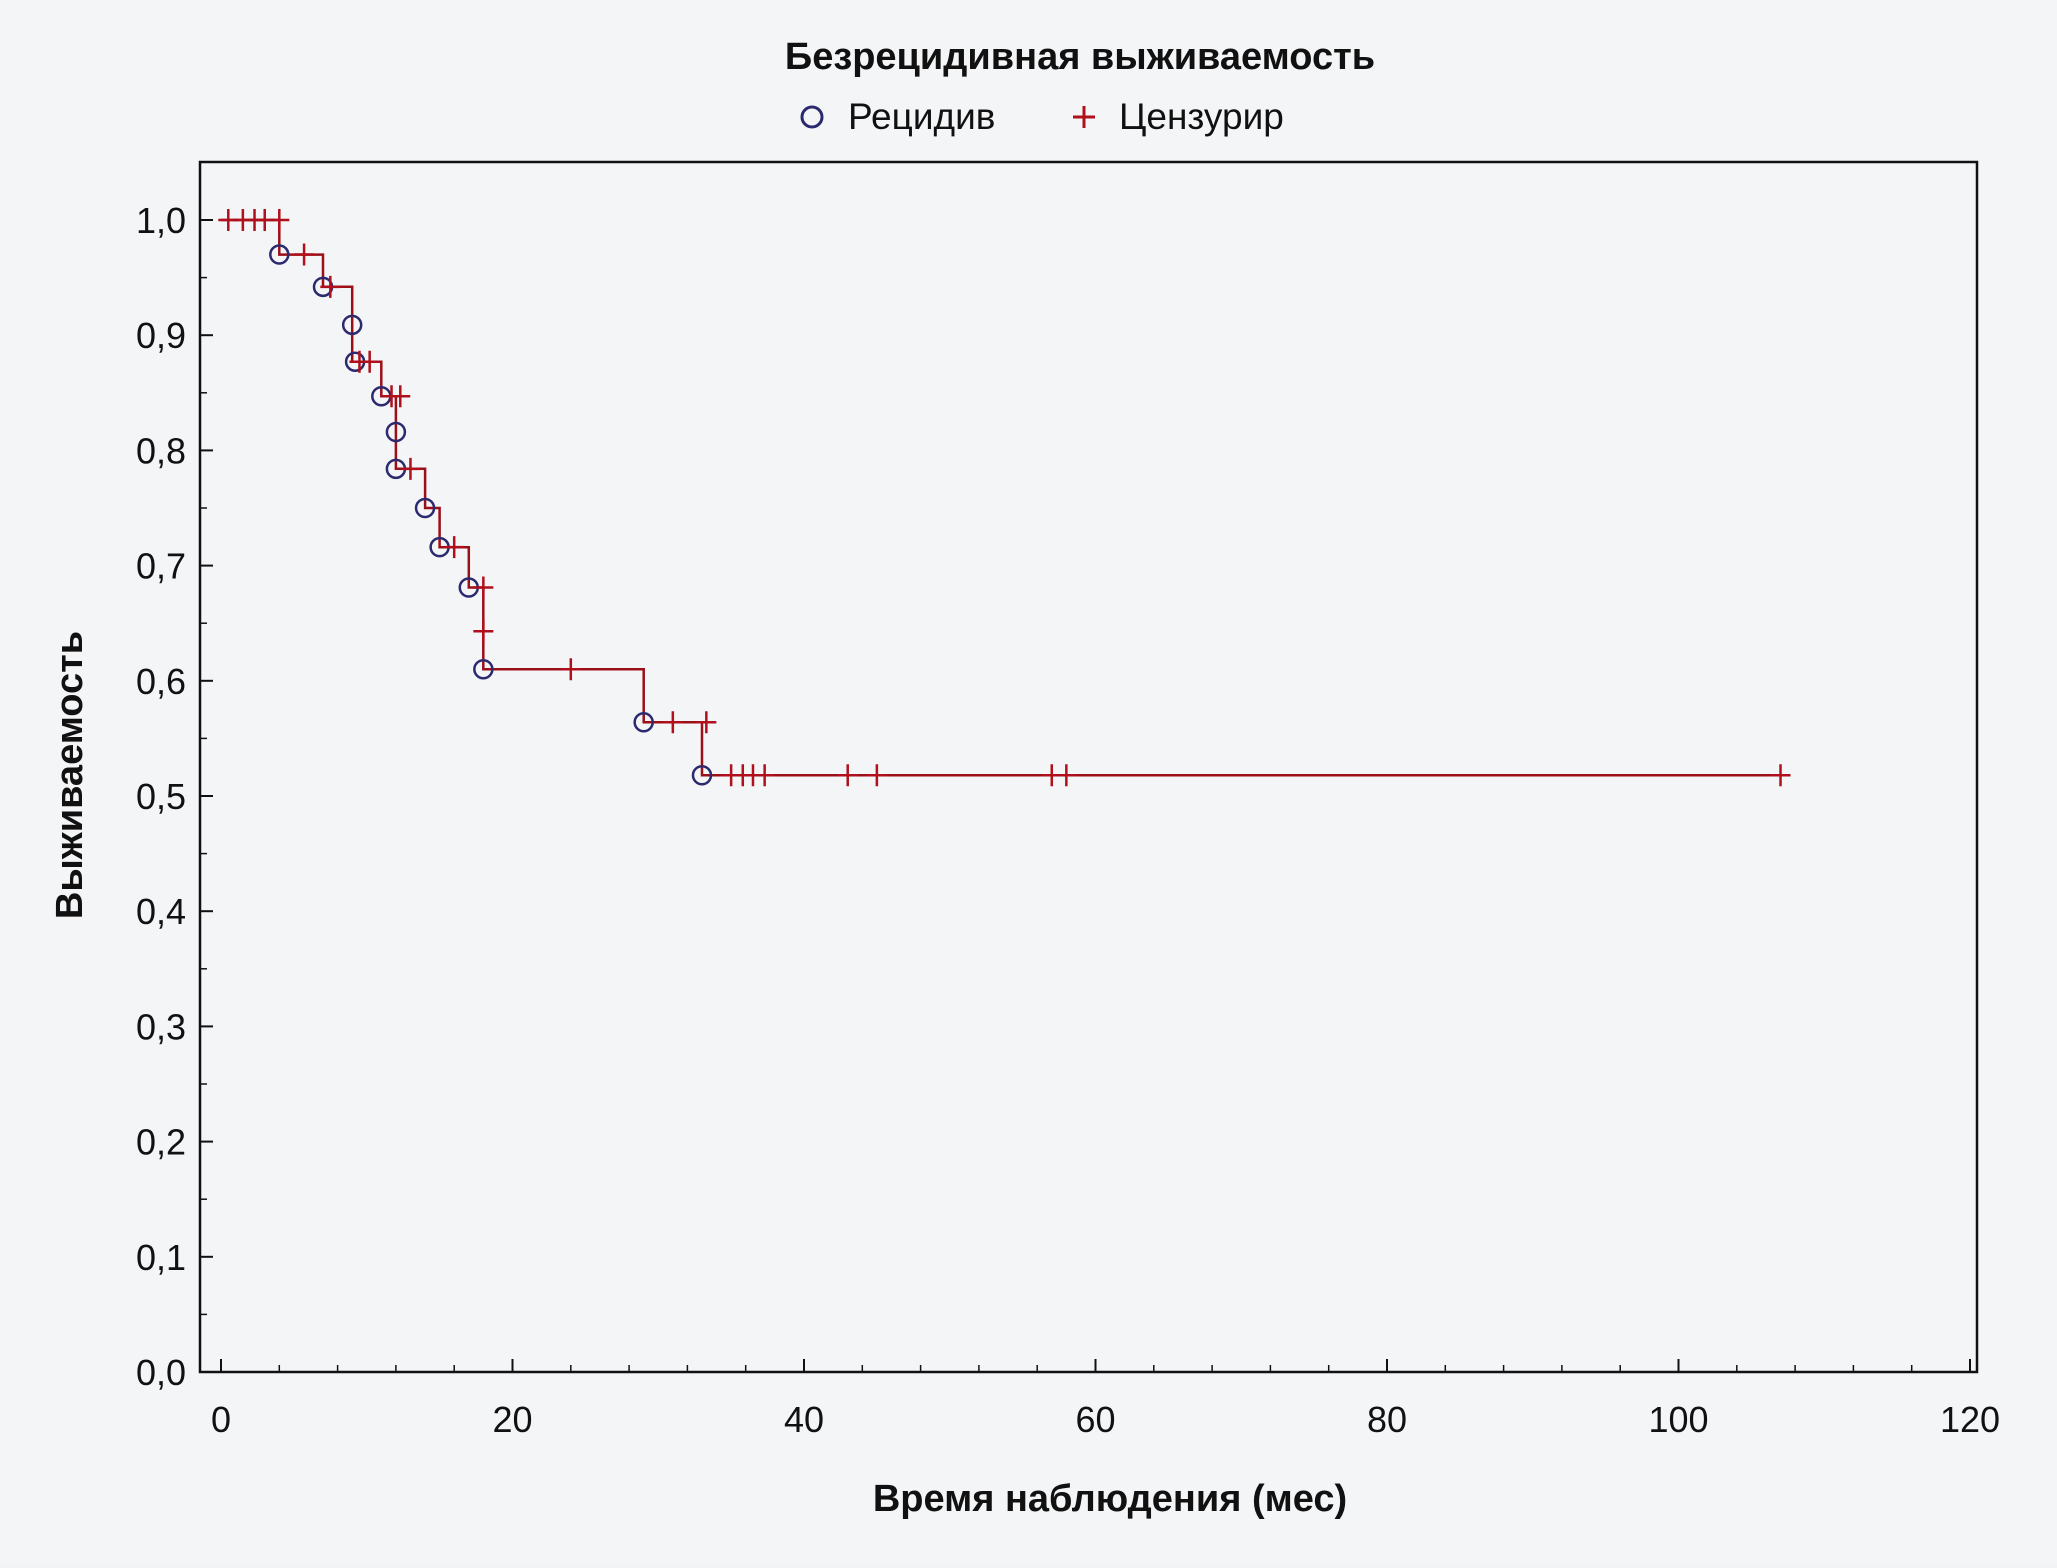 The height and width of the screenshot is (1568, 2057). Describe the element at coordinates (221, 1419) in the screenshot. I see `x-tick-label: 0` at that location.